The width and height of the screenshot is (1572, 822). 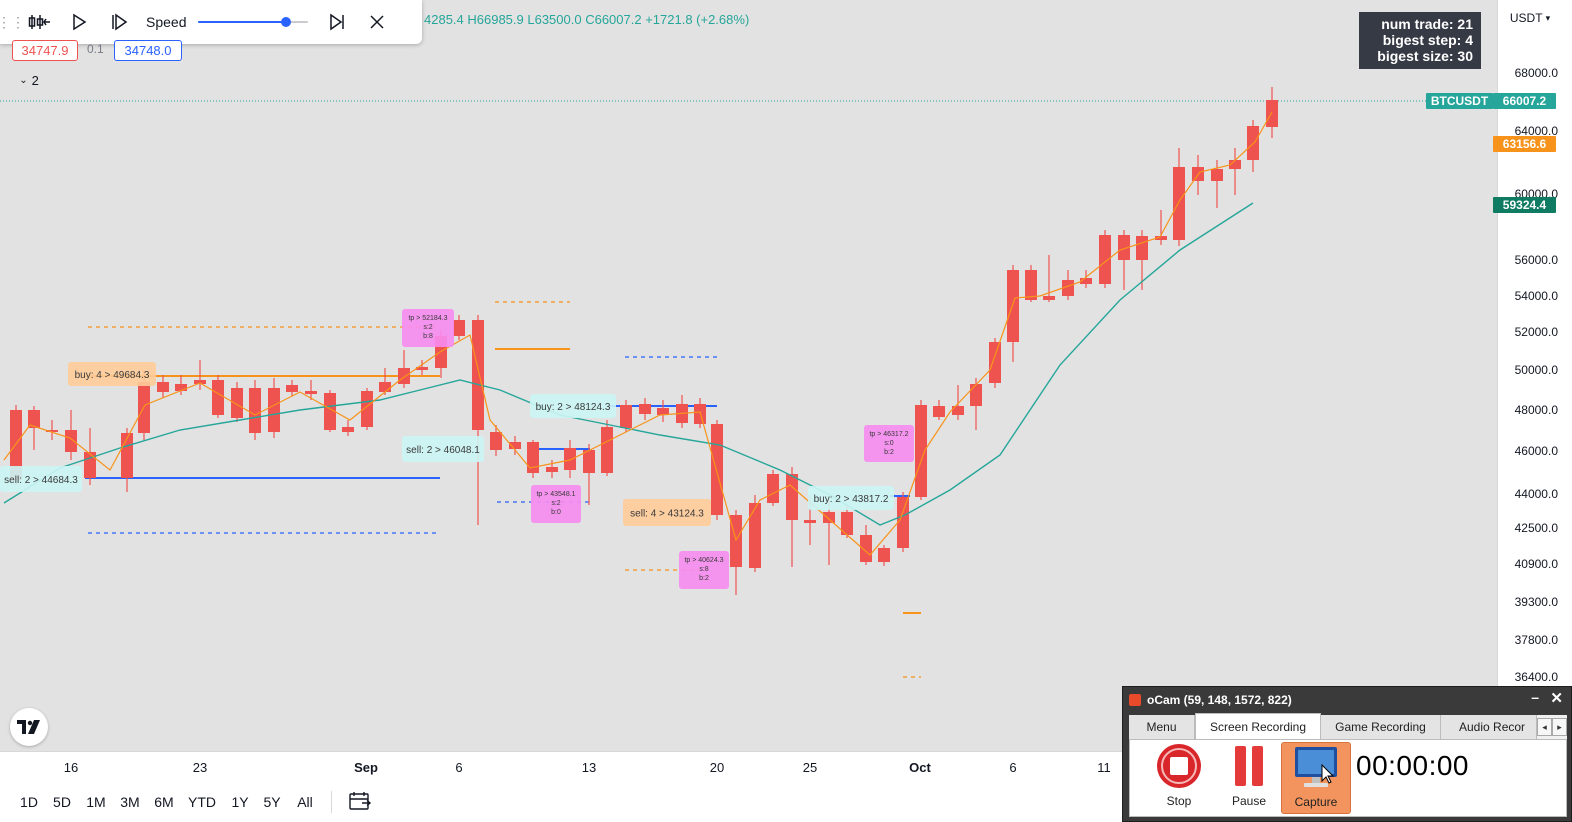 I want to click on tab-screen-recording: Screen Recording, so click(x=1258, y=726).